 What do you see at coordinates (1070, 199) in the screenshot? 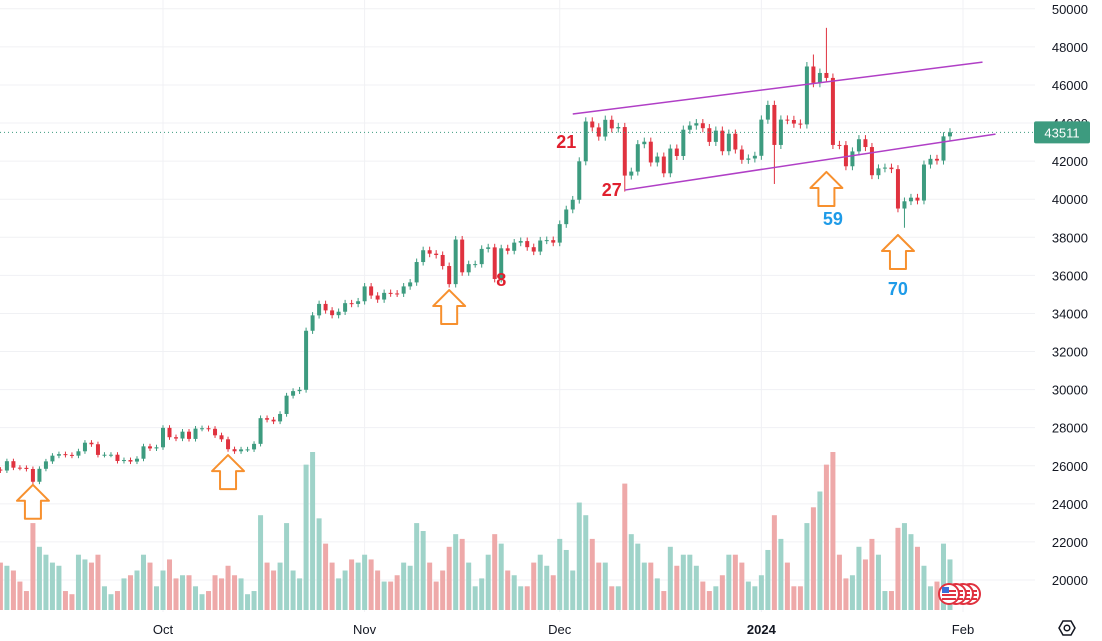
I see `price-tick-label: 40000` at bounding box center [1070, 199].